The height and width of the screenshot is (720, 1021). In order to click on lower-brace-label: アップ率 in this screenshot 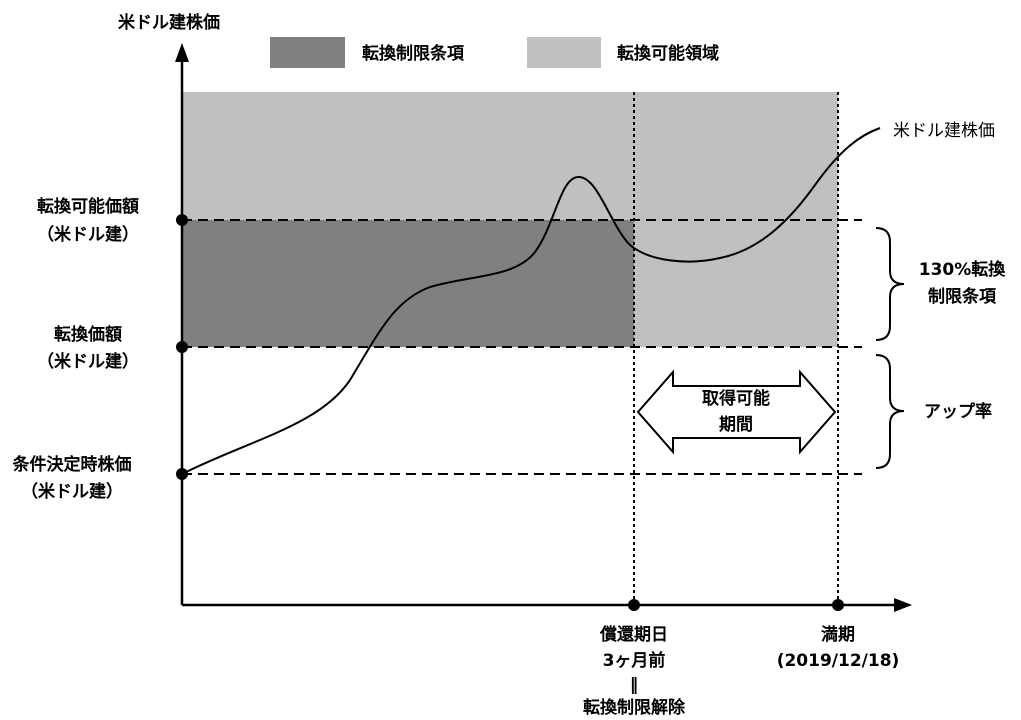, I will do `click(958, 411)`.